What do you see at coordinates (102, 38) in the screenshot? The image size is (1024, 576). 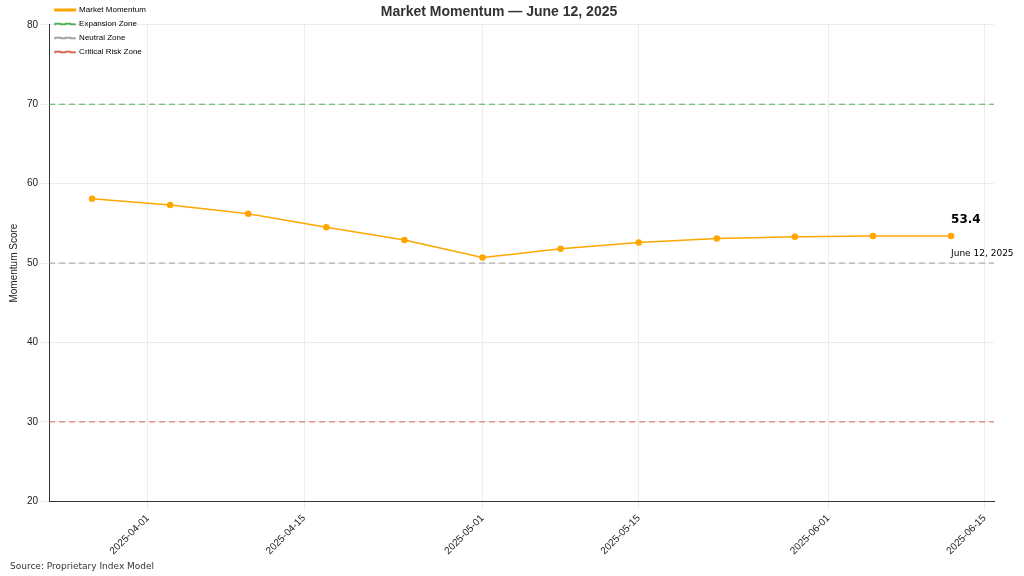 I see `legend-label: Neutral Zone` at bounding box center [102, 38].